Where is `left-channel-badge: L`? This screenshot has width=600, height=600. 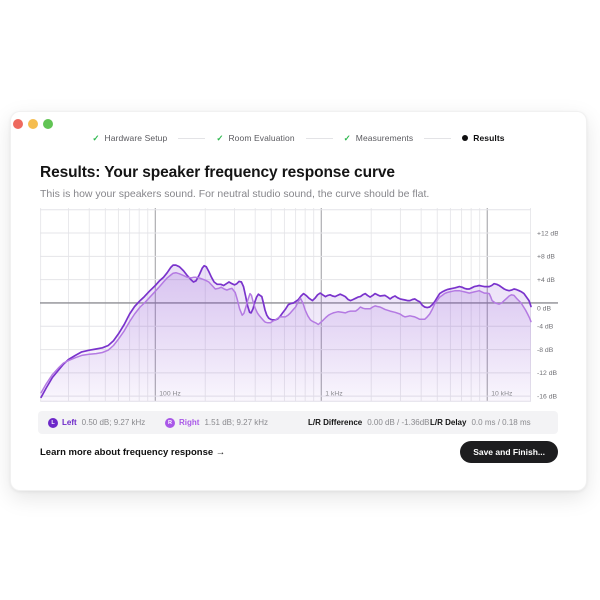 left-channel-badge: L is located at coordinates (53, 422).